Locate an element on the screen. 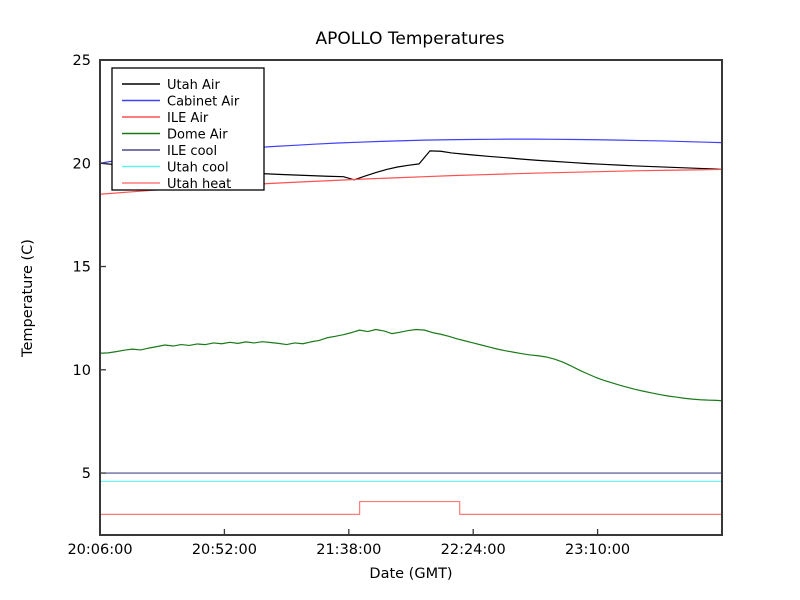 This screenshot has height=600, width=800. x-axis-label: Date (GMT) is located at coordinates (410, 574).